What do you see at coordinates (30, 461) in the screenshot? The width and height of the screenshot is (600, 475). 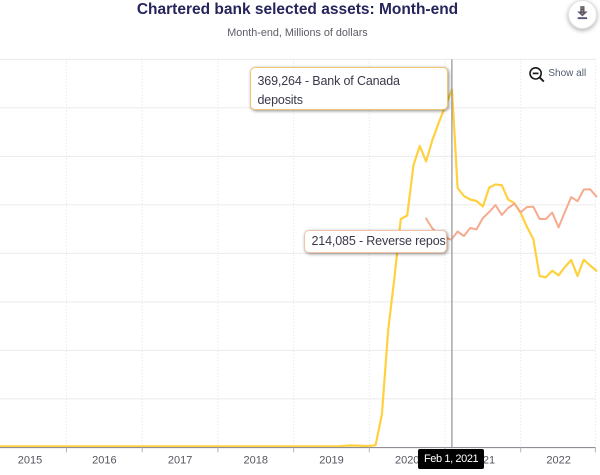 I see `svg-text: 2015` at bounding box center [30, 461].